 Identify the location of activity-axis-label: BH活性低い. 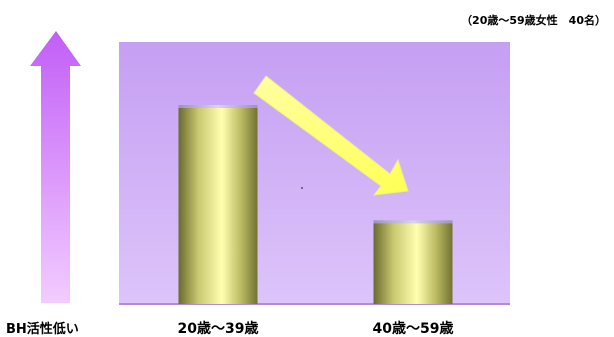
(42, 329).